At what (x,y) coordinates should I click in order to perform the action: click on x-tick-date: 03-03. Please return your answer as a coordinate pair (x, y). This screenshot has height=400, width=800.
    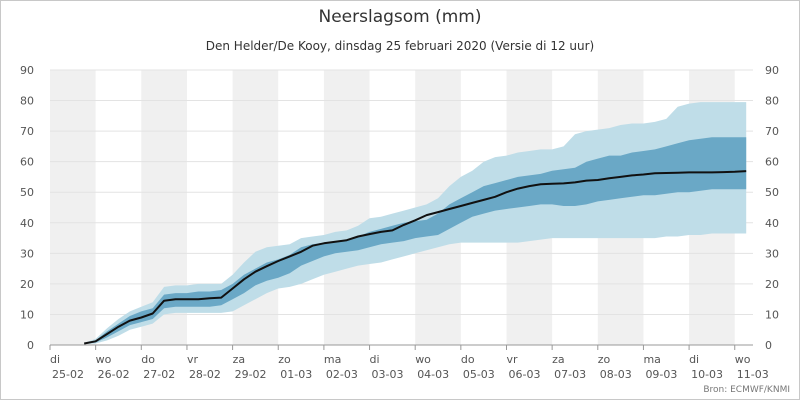
    Looking at the image, I should click on (388, 374).